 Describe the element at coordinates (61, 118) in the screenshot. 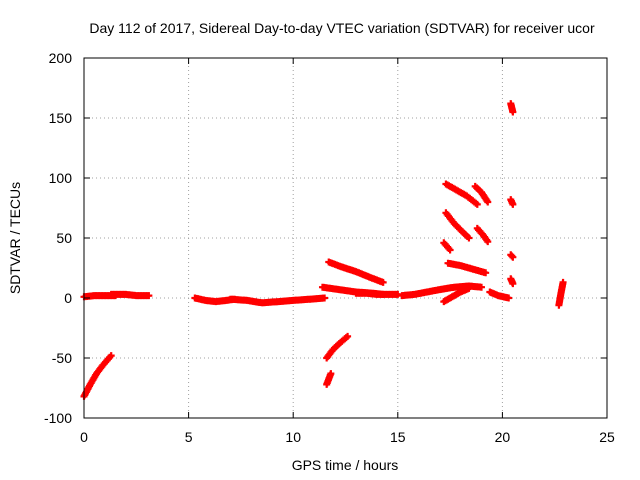

I see `y-tick-label: 150` at that location.